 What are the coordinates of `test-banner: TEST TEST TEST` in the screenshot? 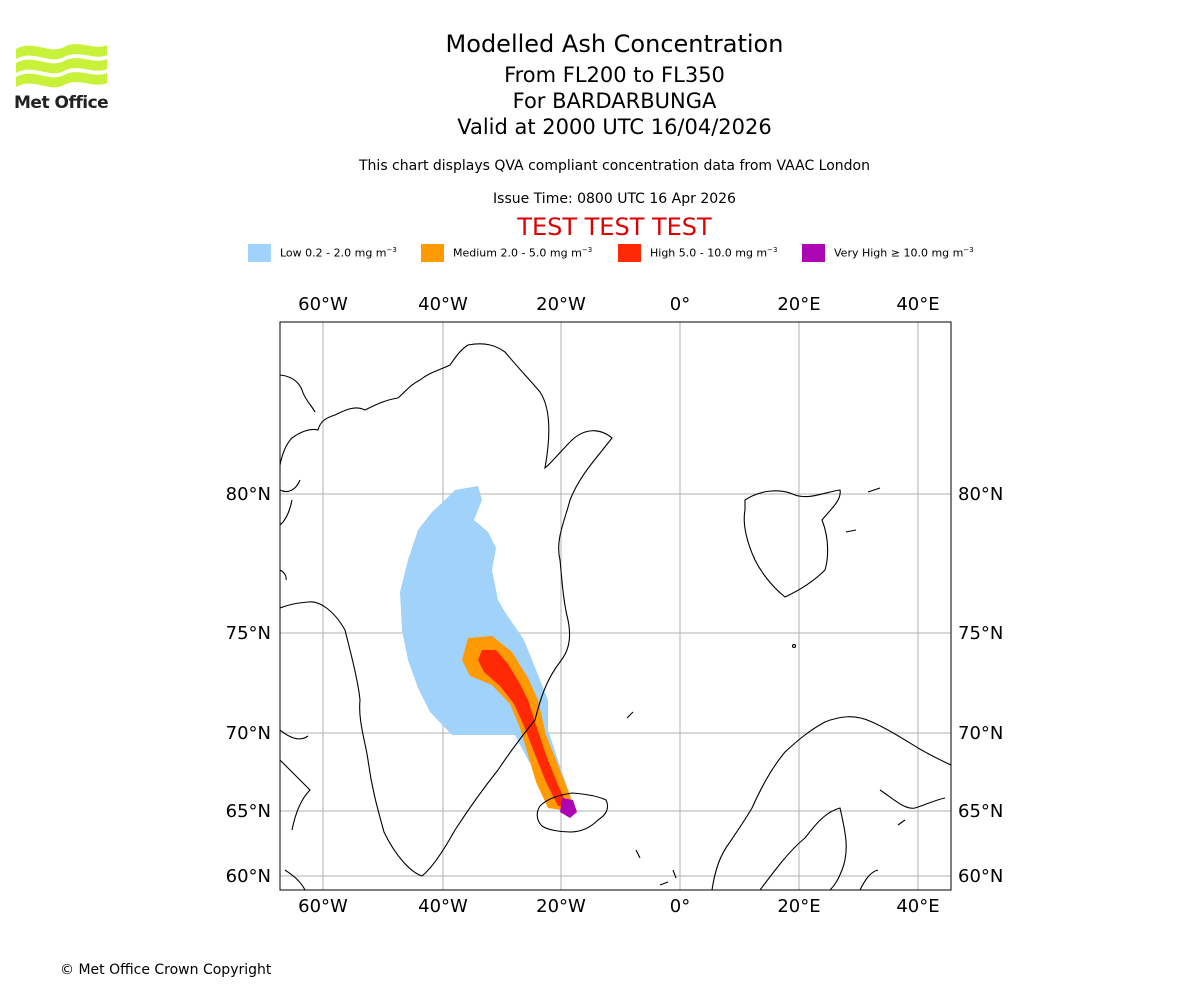 It's located at (614, 227).